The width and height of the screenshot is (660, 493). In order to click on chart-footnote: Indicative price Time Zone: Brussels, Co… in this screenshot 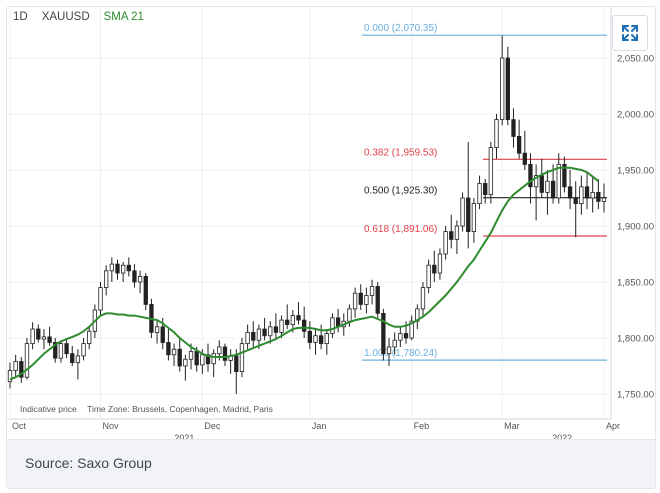, I will do `click(146, 409)`.